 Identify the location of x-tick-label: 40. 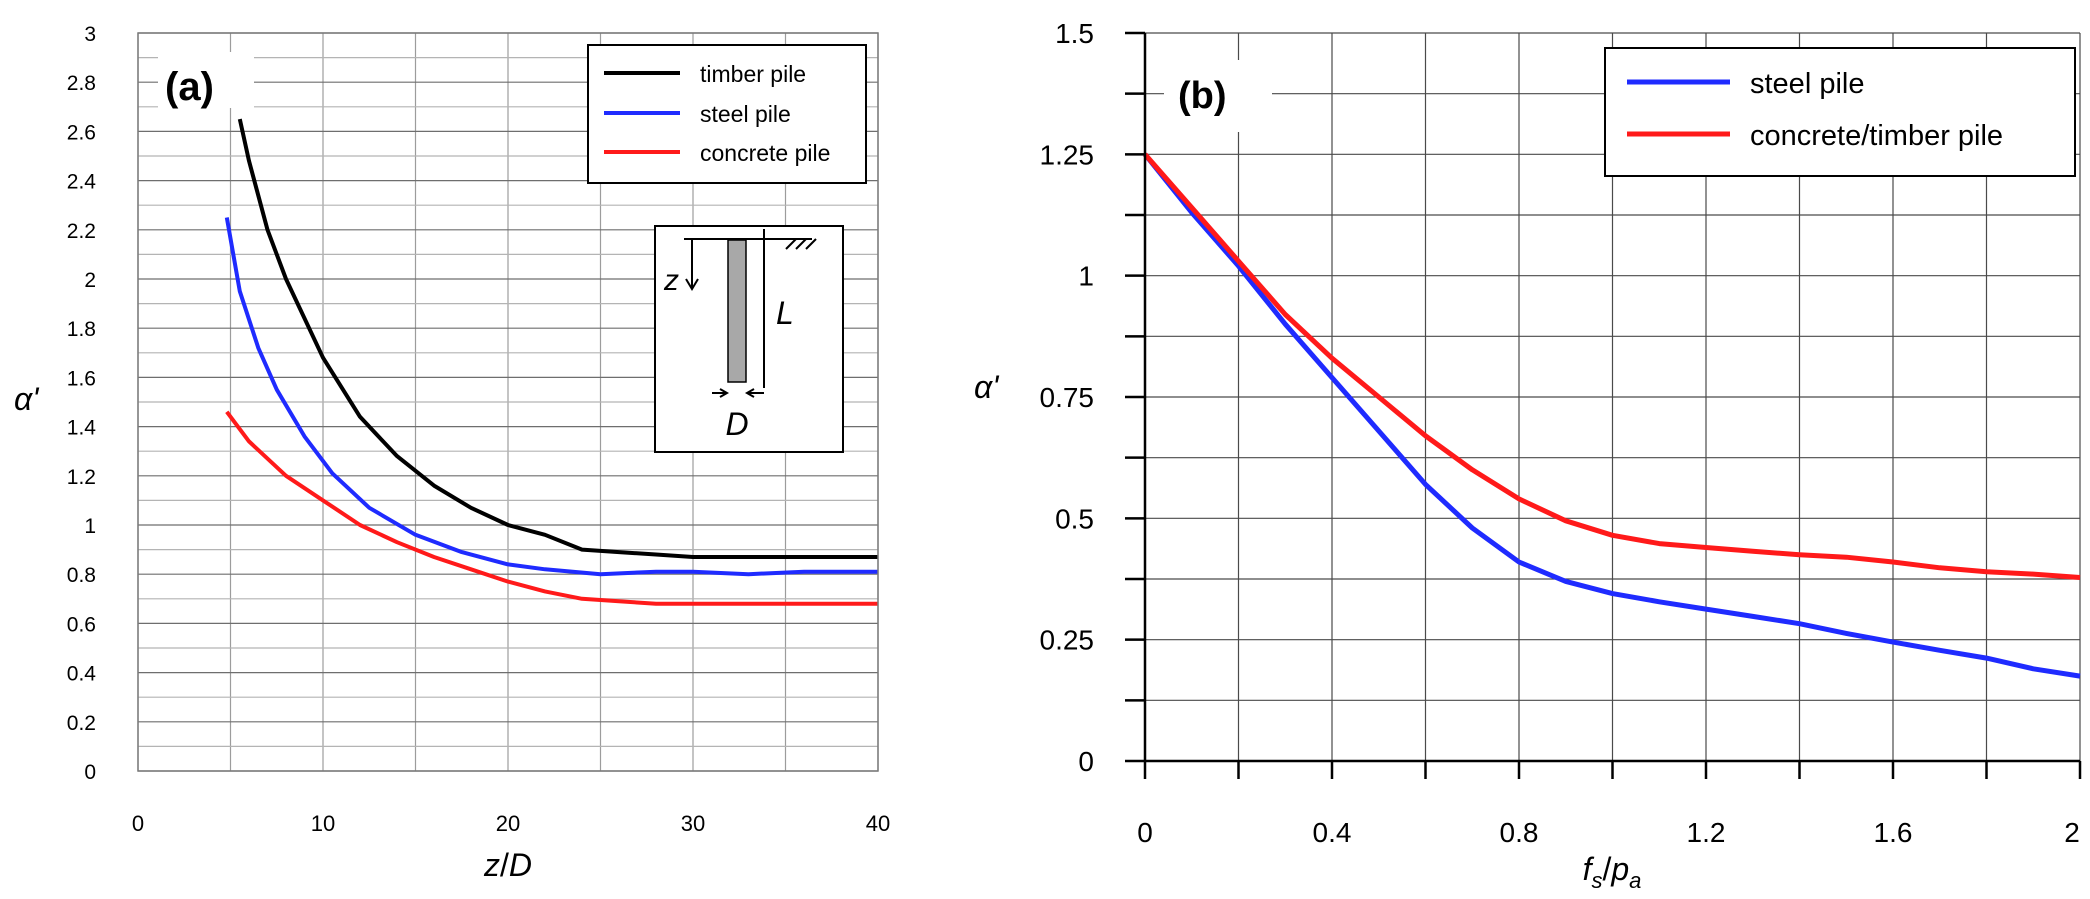
(878, 823).